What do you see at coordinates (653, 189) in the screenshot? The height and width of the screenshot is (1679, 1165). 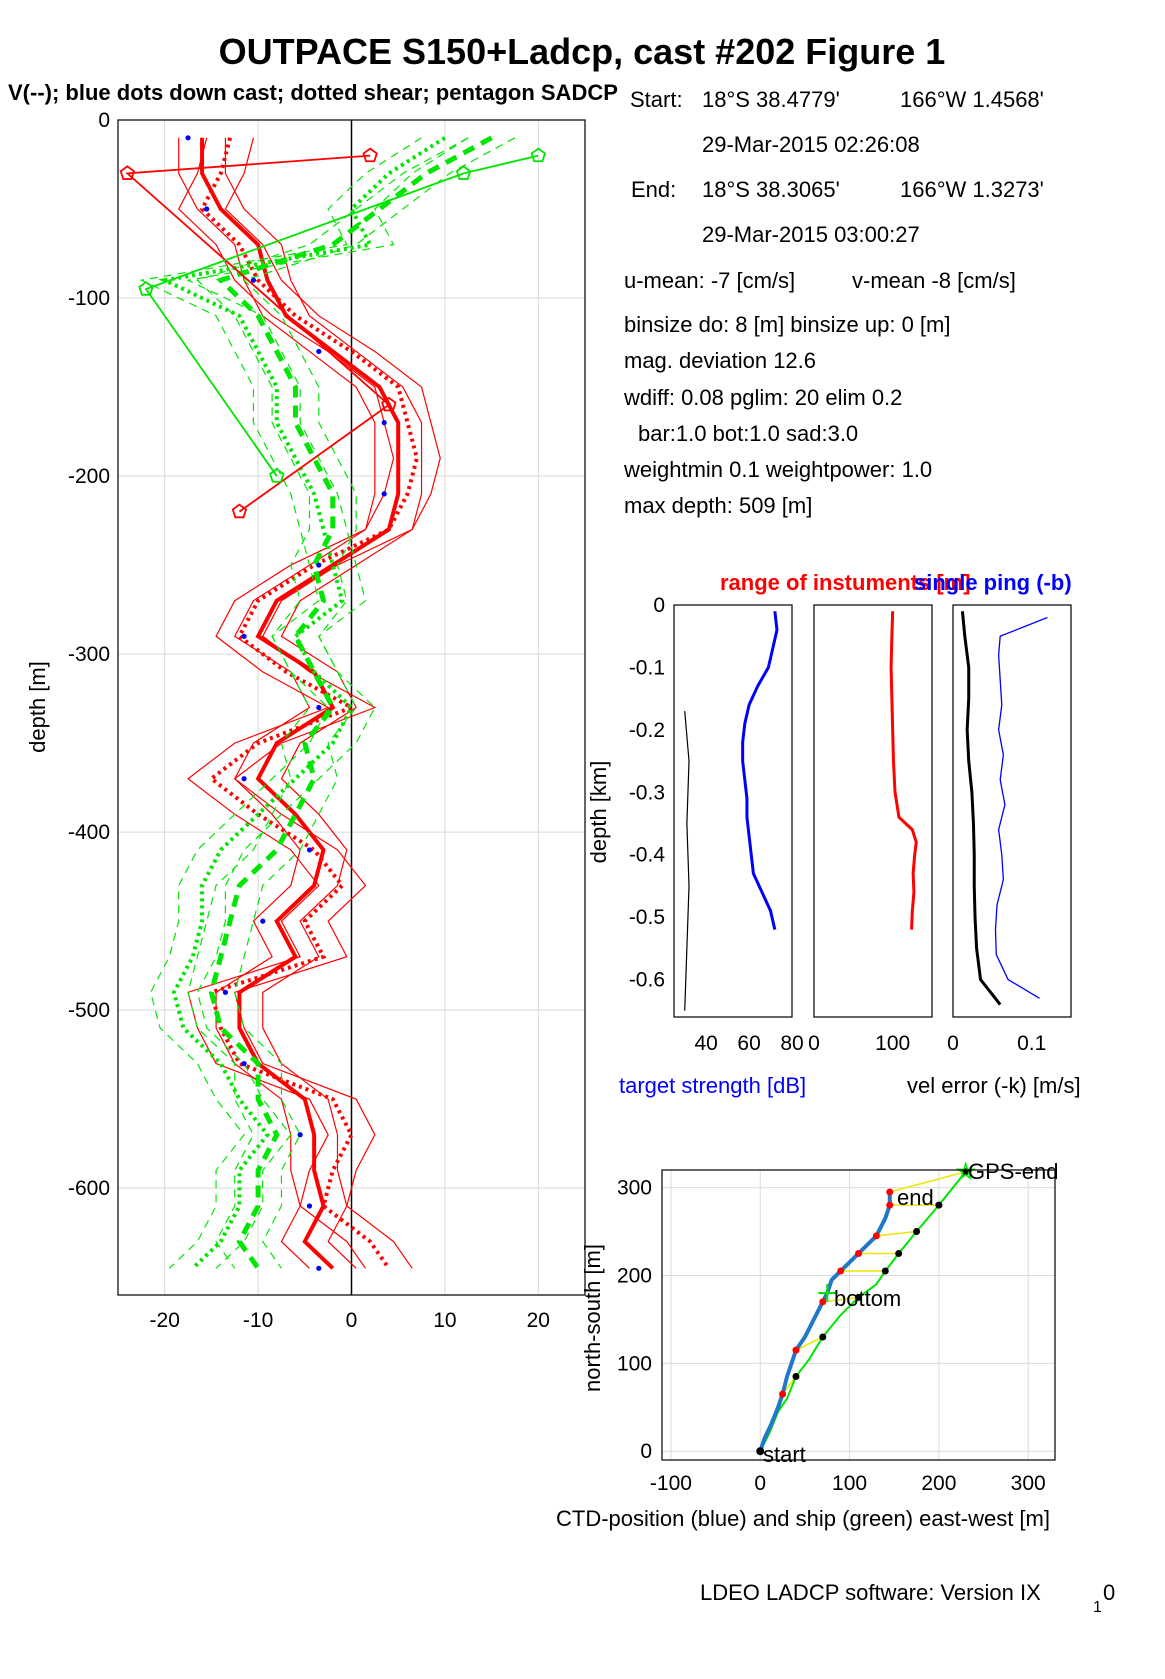 I see `end-label: End:` at bounding box center [653, 189].